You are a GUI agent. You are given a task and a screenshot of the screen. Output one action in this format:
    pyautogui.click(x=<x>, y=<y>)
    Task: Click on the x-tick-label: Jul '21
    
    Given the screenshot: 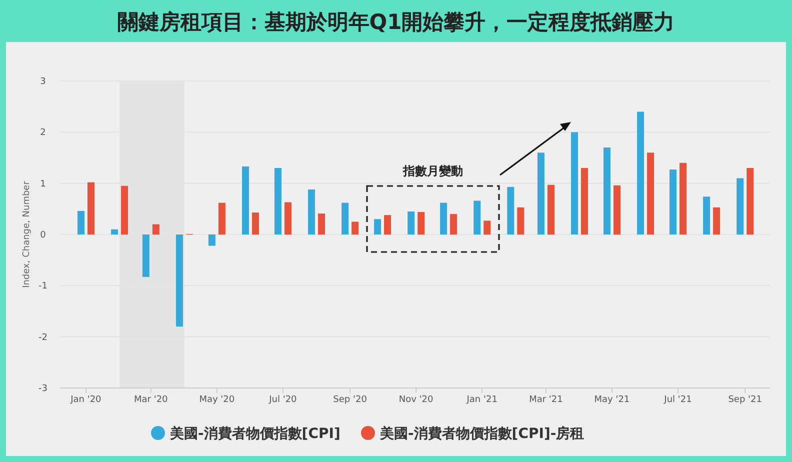 What is the action you would take?
    pyautogui.click(x=677, y=400)
    